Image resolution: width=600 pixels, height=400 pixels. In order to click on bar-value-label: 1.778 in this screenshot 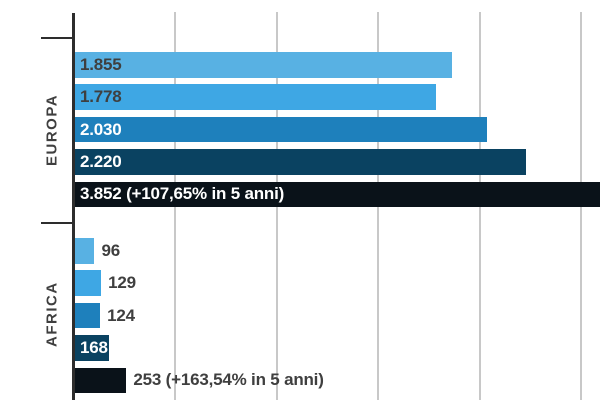, I will do `click(101, 97)`.